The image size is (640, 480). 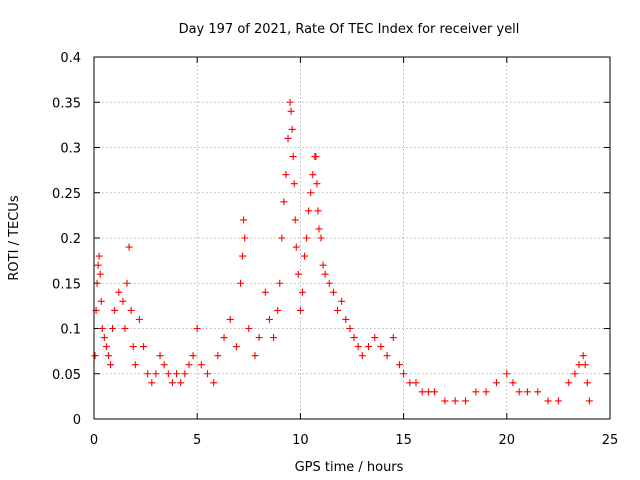 What do you see at coordinates (14, 237) in the screenshot?
I see `y-axis-label: ROTI / TECUs` at bounding box center [14, 237].